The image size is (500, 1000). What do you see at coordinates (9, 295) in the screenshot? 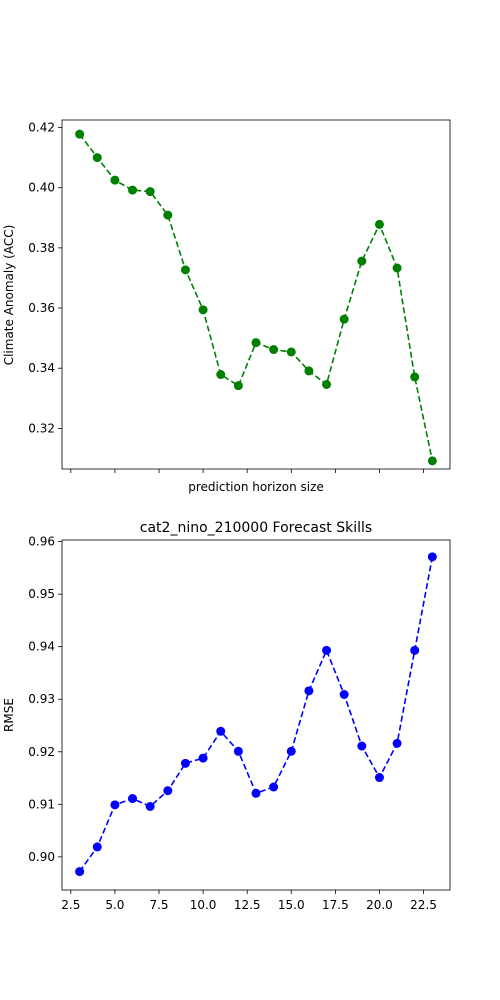
I see `chart-acc-y-axis-label: Climate Anomaly (ACC)` at bounding box center [9, 295].